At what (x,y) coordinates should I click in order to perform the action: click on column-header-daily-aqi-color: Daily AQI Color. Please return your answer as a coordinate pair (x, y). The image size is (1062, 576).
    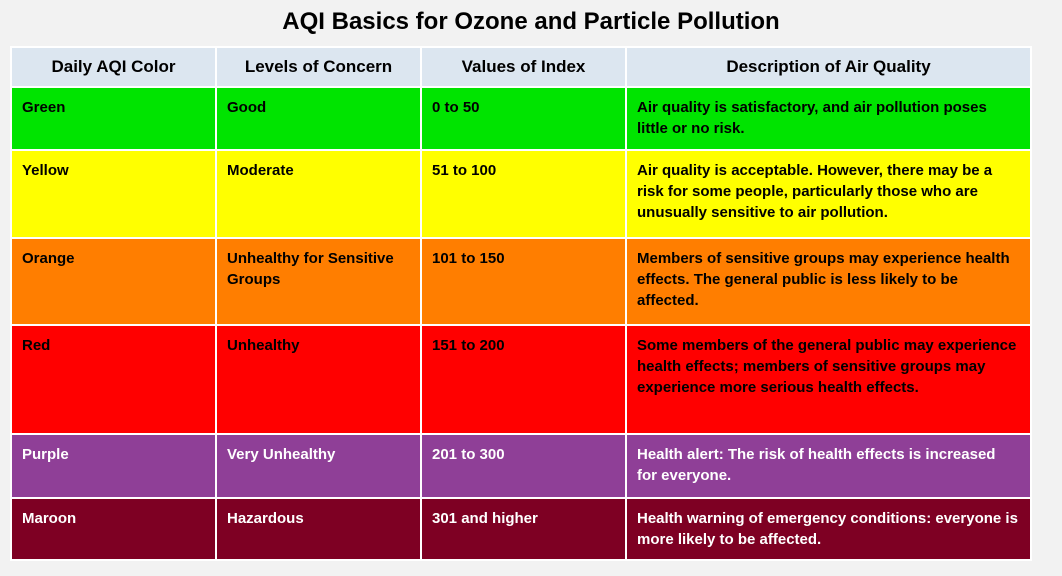
    Looking at the image, I should click on (113, 67).